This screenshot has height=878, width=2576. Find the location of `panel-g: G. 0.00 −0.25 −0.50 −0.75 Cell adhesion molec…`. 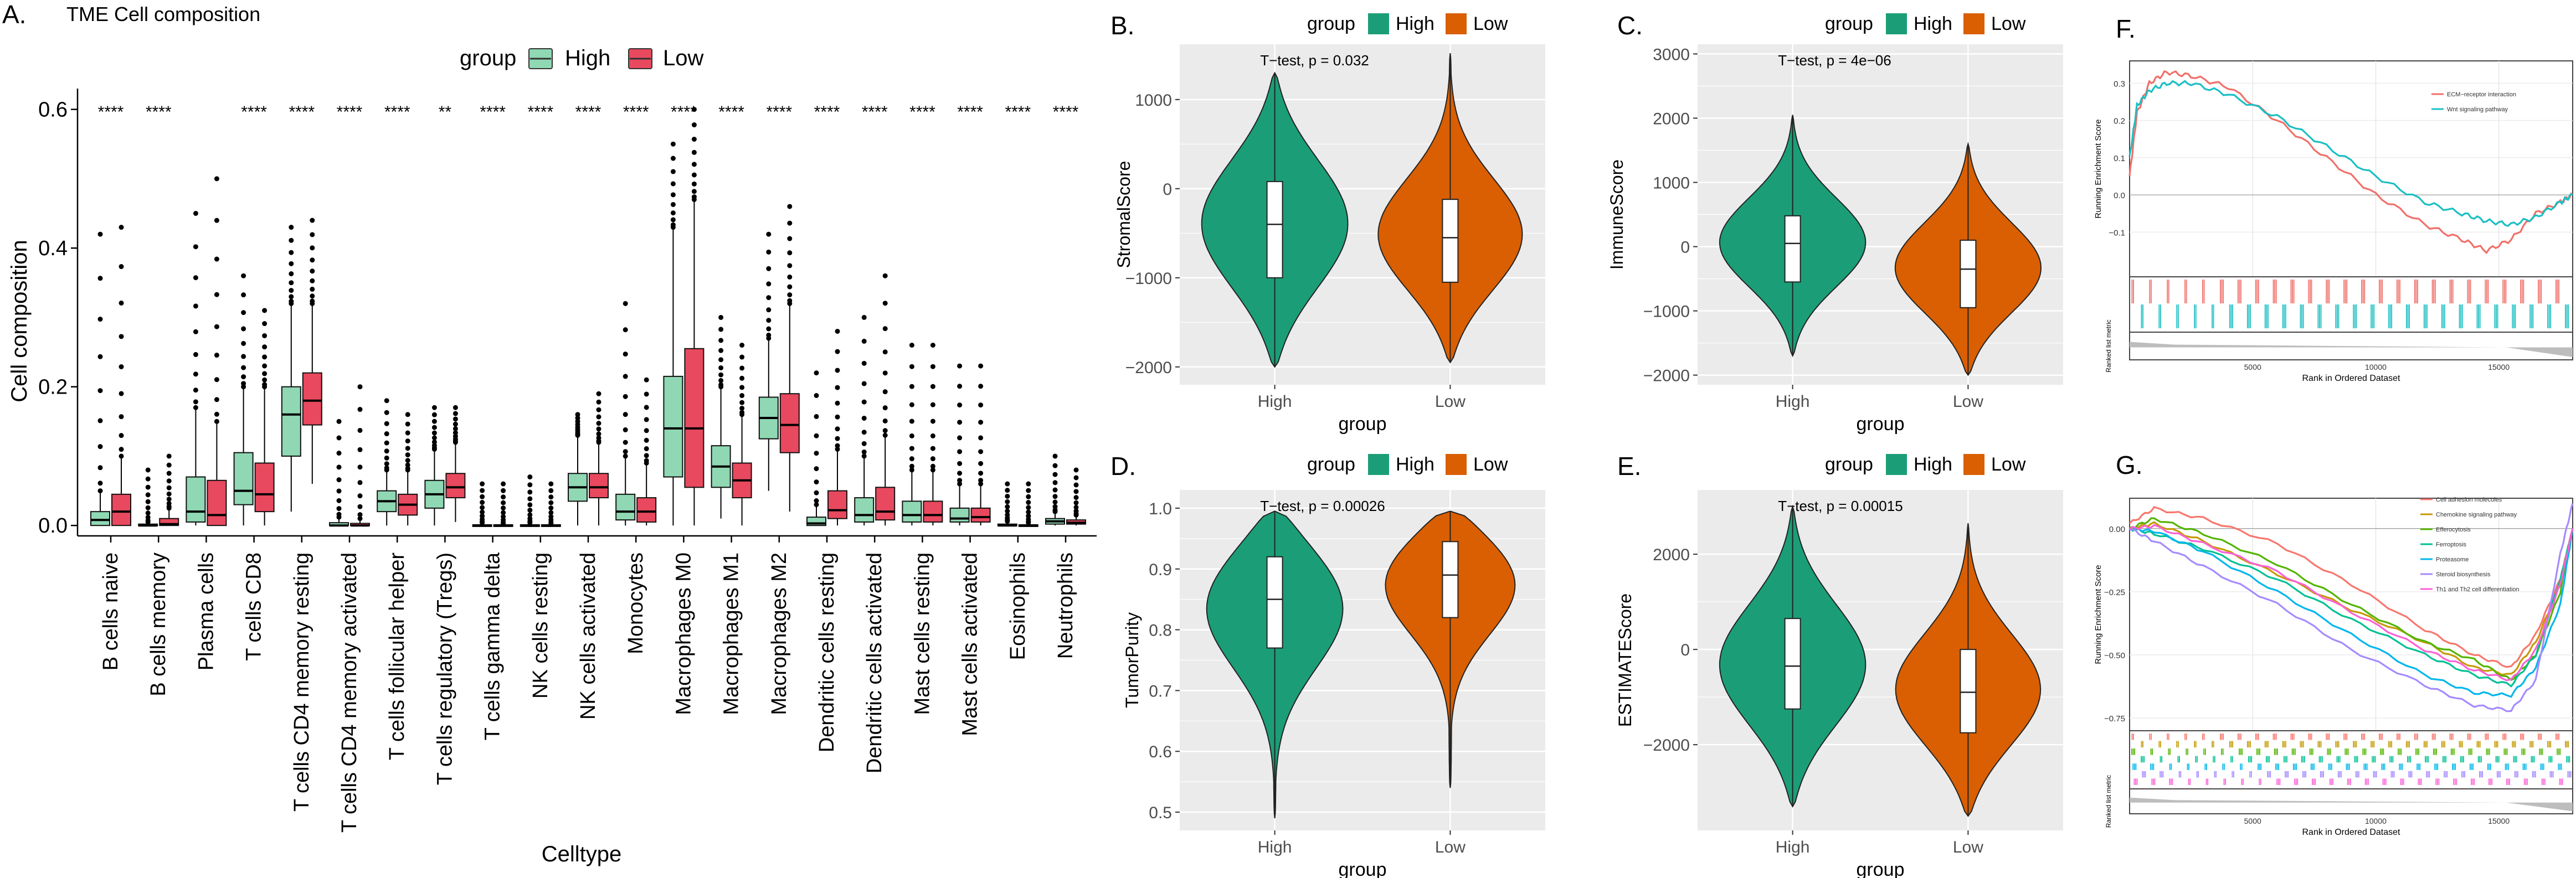

panel-g: G. 0.00 −0.25 −0.50 −0.75 Cell adhesion molec… is located at coordinates (2334, 644).